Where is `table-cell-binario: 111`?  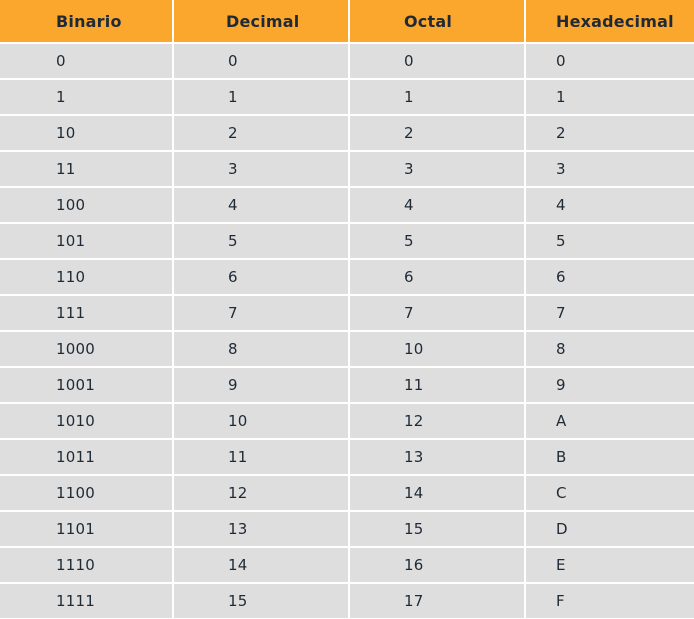 table-cell-binario: 111 is located at coordinates (86, 313).